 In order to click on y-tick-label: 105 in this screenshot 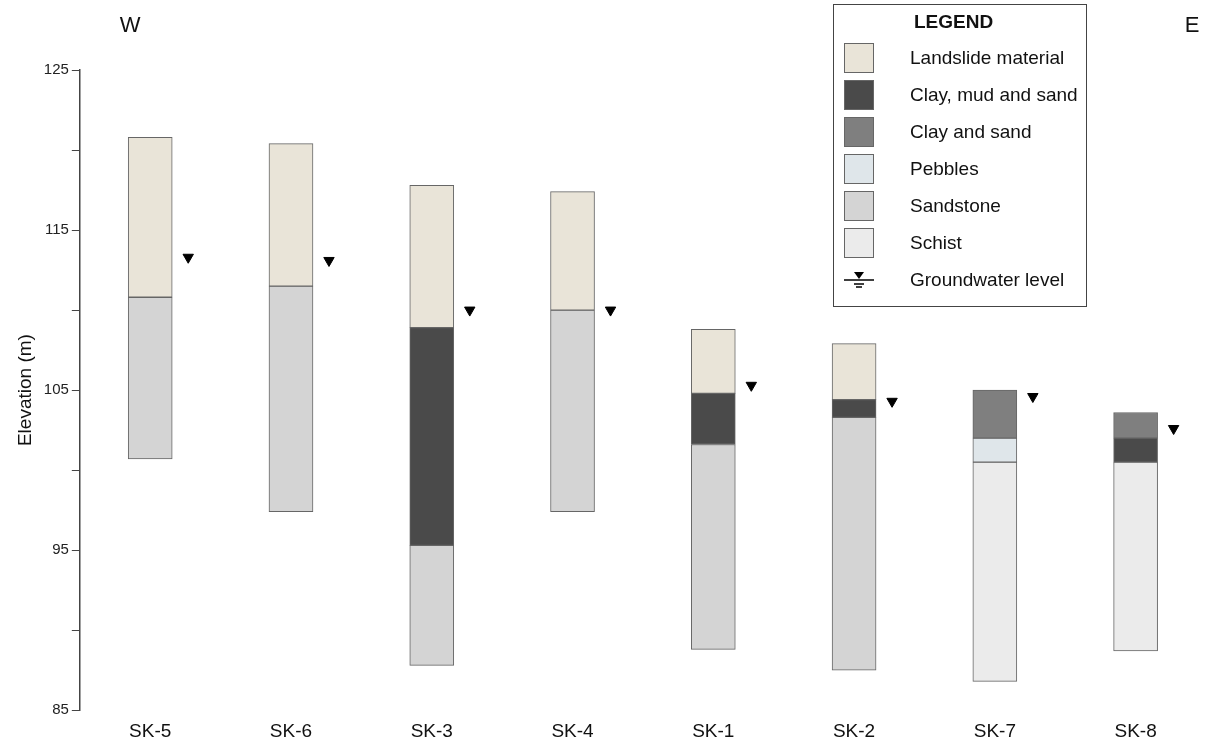, I will do `click(56, 389)`.